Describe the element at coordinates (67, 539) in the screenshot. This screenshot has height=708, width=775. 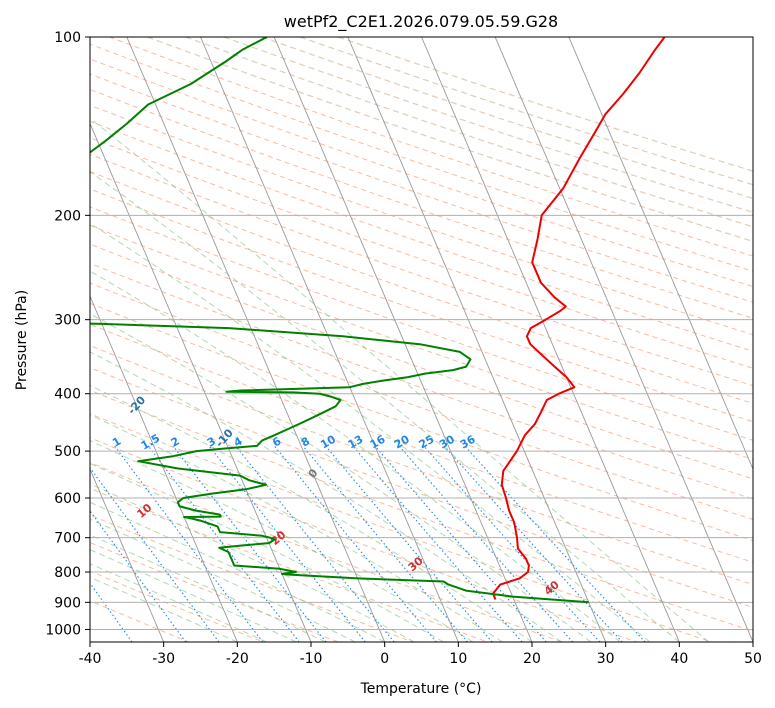
I see `y-tick-label: 700` at that location.